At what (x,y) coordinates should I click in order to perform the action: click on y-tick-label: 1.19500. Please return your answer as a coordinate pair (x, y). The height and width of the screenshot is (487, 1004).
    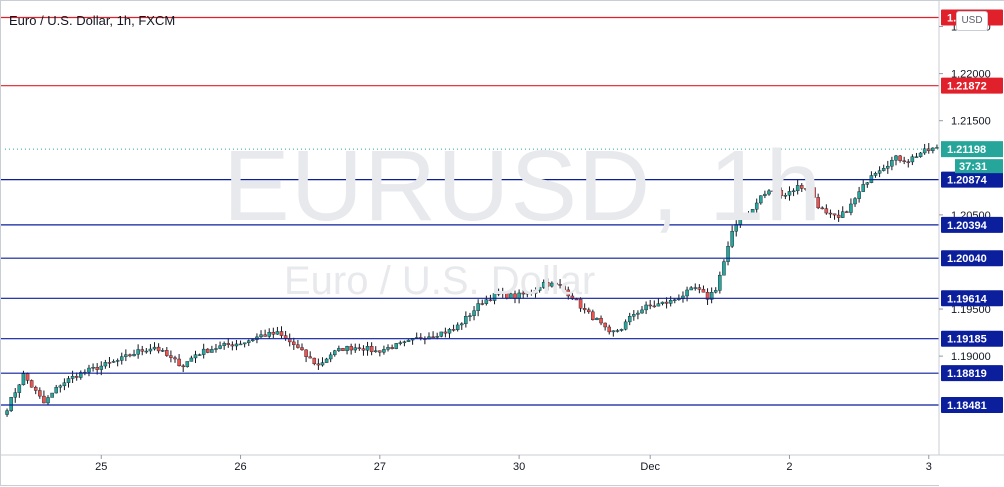
    Looking at the image, I should click on (971, 310).